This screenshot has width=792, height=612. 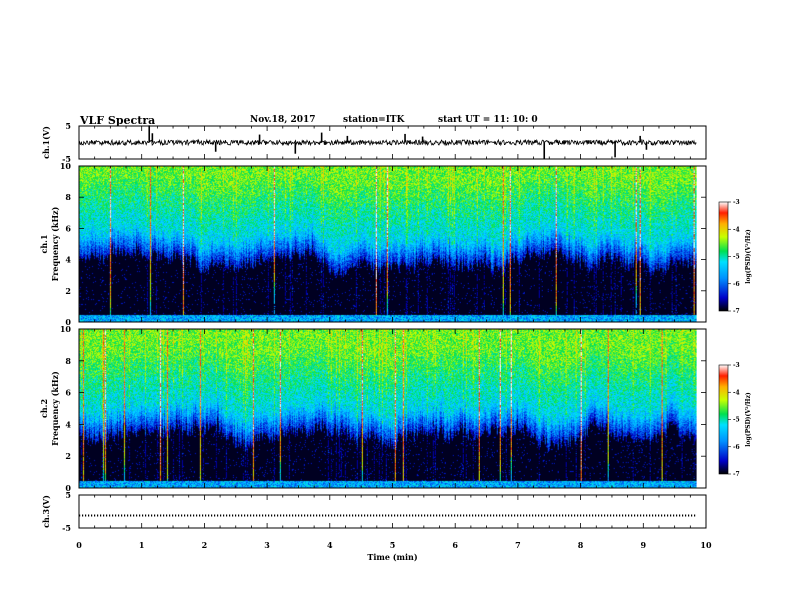 What do you see at coordinates (581, 545) in the screenshot?
I see `x-tick-label: 8` at bounding box center [581, 545].